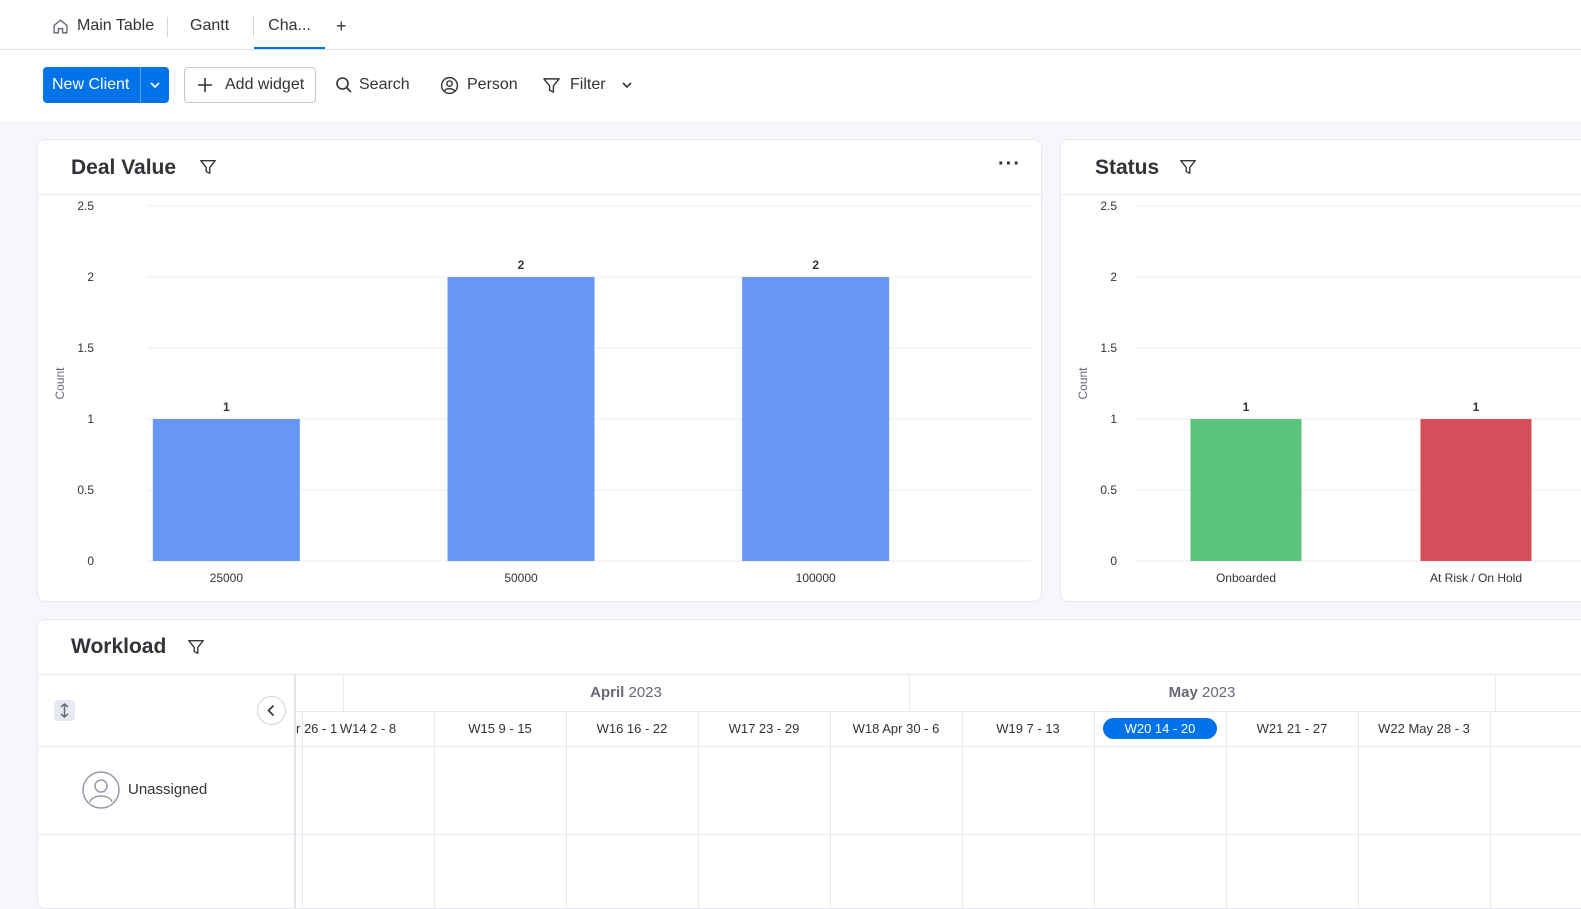 The image size is (1581, 909). Describe the element at coordinates (265, 84) in the screenshot. I see `add-widget-label: Add widget` at that location.